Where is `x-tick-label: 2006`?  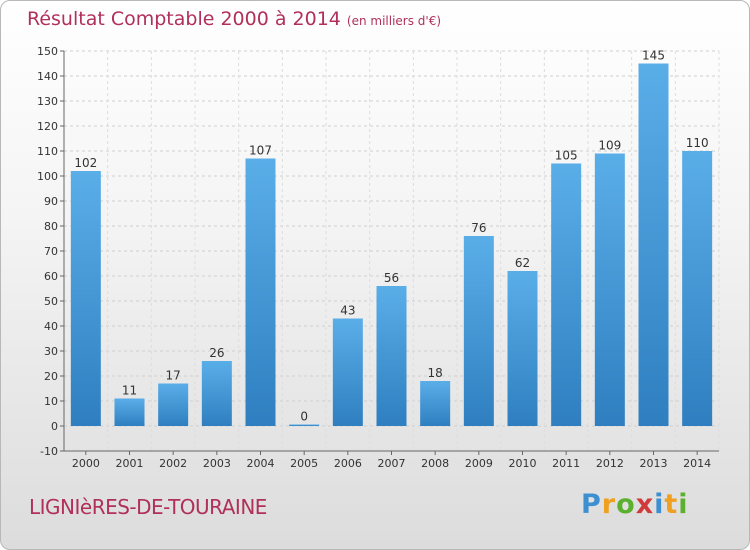
x-tick-label: 2006 is located at coordinates (348, 463).